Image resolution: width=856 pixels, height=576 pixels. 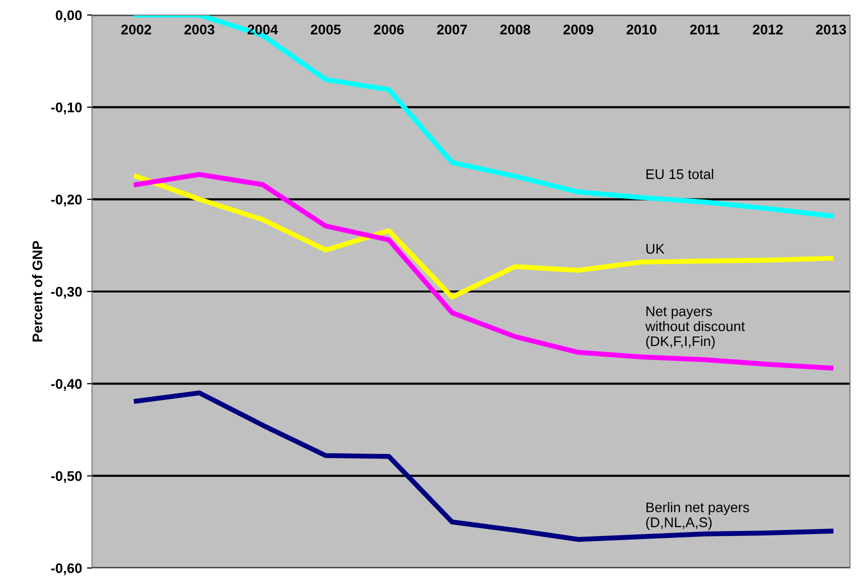 I want to click on x-tick-label: 2002, so click(x=136, y=29).